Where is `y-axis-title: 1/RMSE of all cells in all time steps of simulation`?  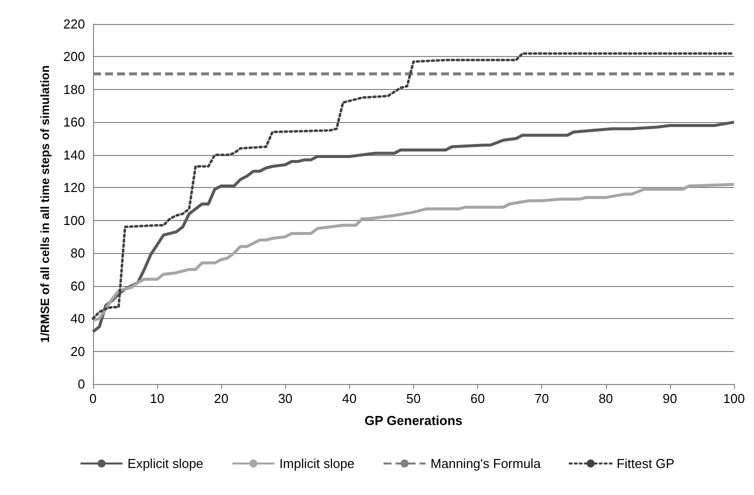 y-axis-title: 1/RMSE of all cells in all time steps of simulation is located at coordinates (45, 204).